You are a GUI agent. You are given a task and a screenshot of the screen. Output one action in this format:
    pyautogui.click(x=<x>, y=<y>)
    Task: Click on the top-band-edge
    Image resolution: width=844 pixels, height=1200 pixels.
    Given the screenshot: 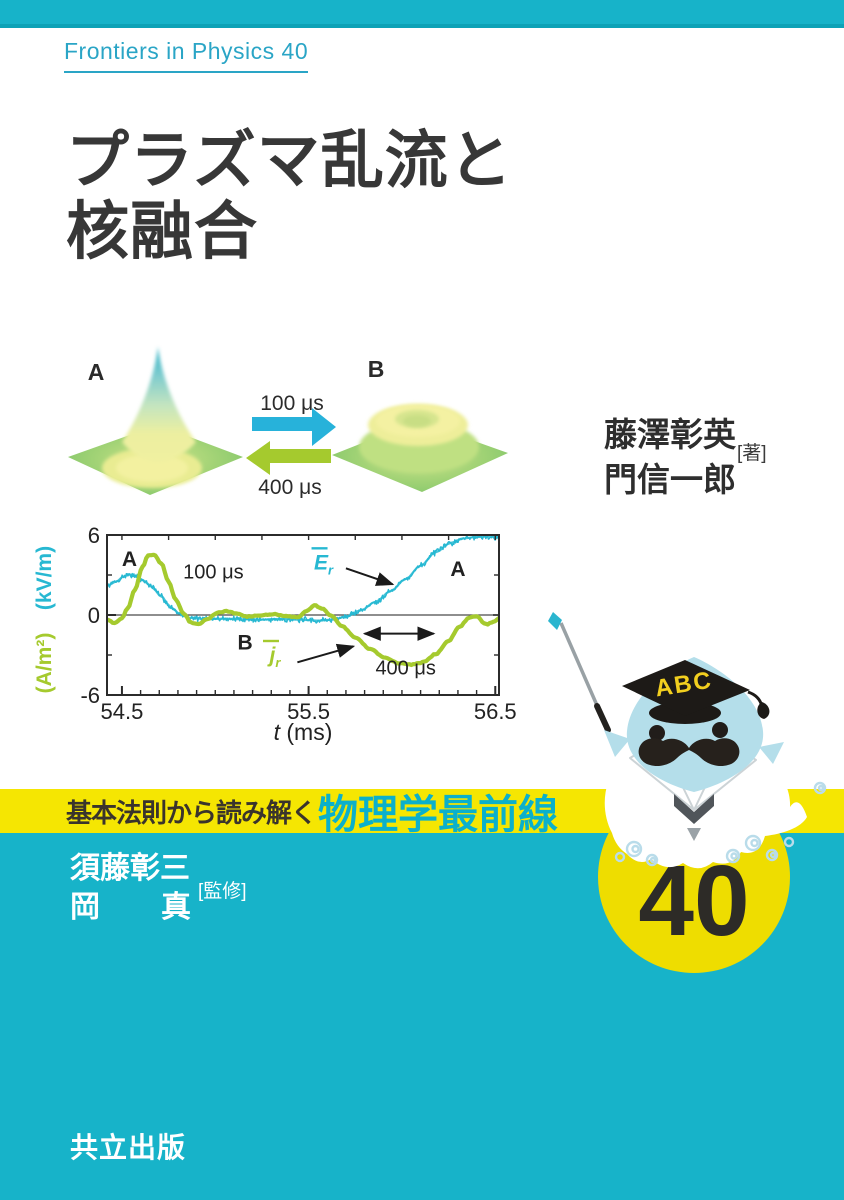 What is the action you would take?
    pyautogui.click(x=422, y=26)
    